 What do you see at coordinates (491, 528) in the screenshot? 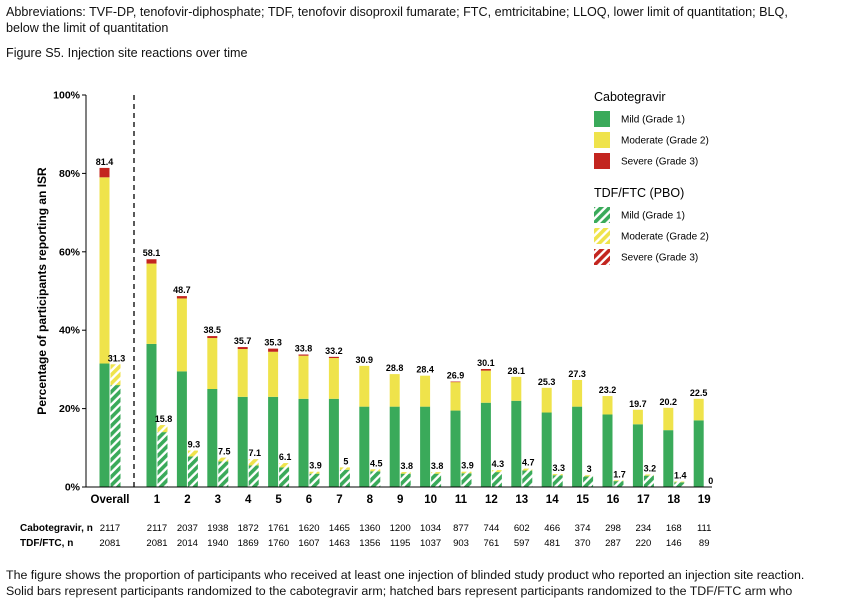
I see `n-table-cell: 744` at bounding box center [491, 528].